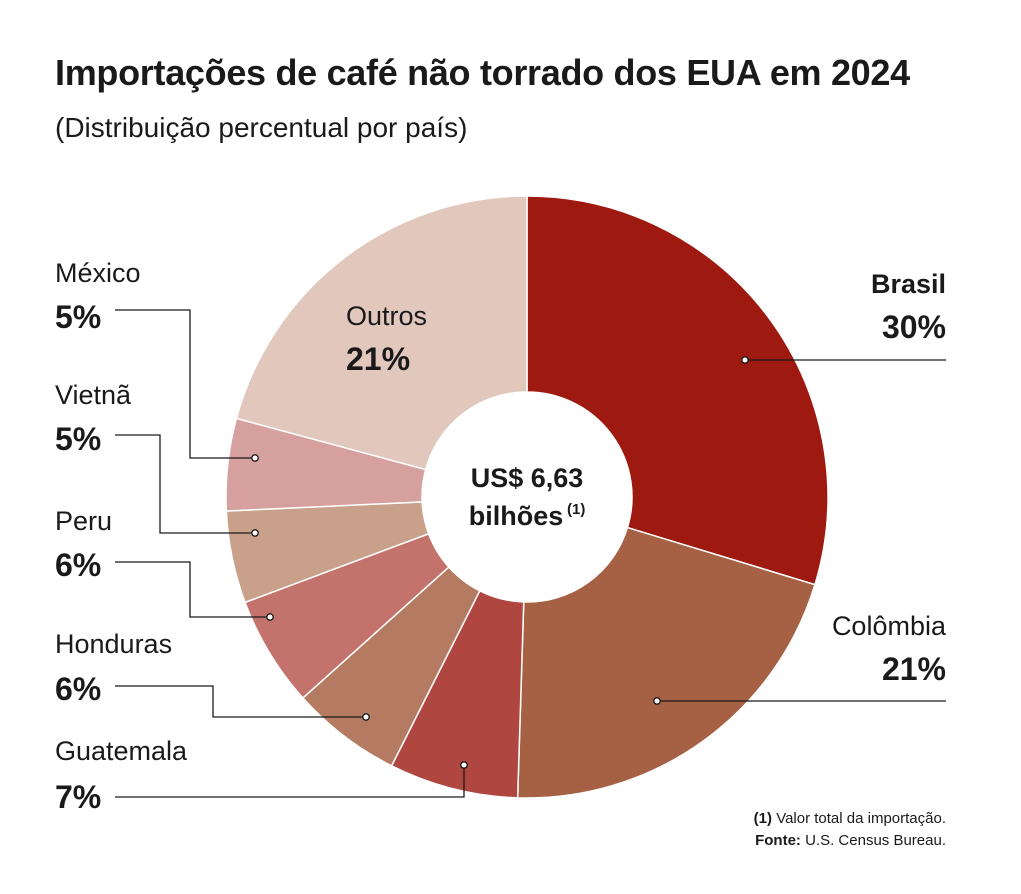 This screenshot has width=1021, height=894. Describe the element at coordinates (527, 478) in the screenshot. I see `center-total-amount: US$ 6,63` at that location.